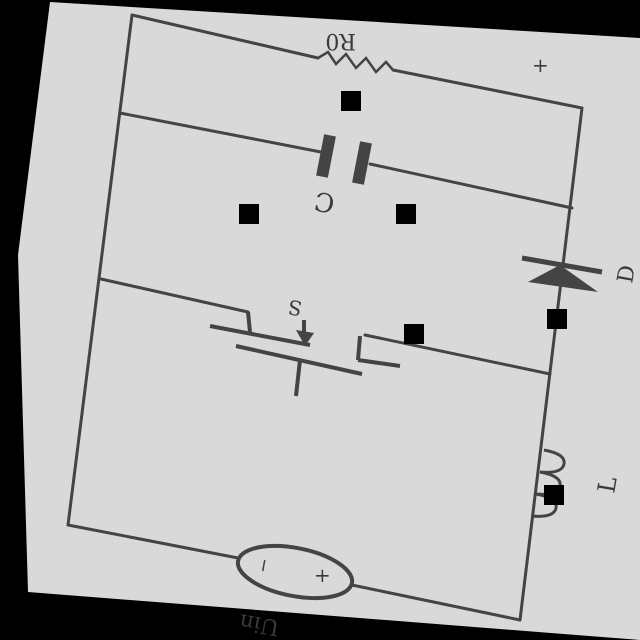 This screenshot has width=640, height=640. What do you see at coordinates (340, 40) in the screenshot?
I see `label-load: R0` at bounding box center [340, 40].